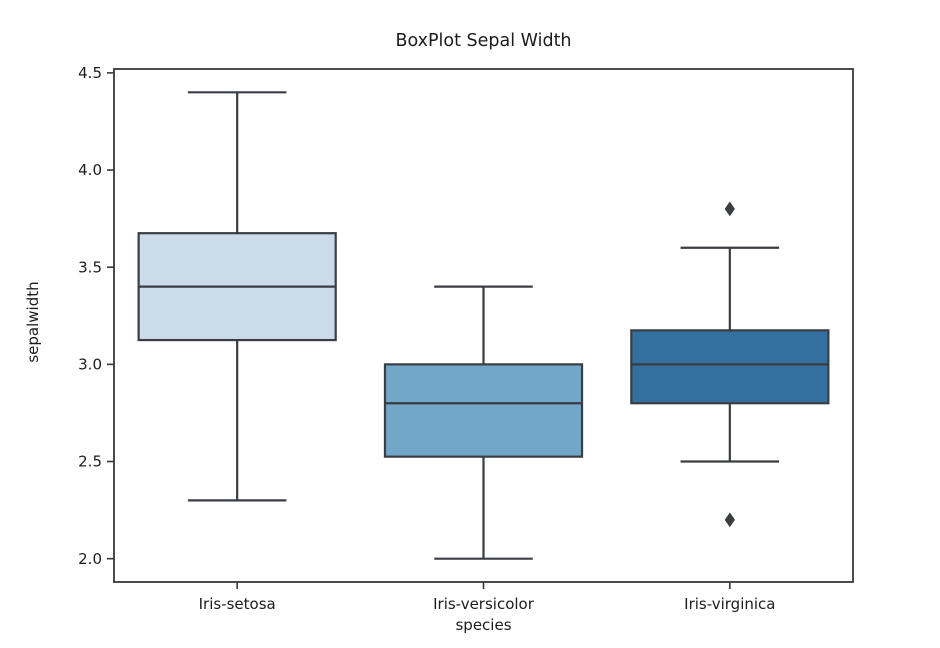  I want to click on x-tick-label: Iris-virginica, so click(729, 604).